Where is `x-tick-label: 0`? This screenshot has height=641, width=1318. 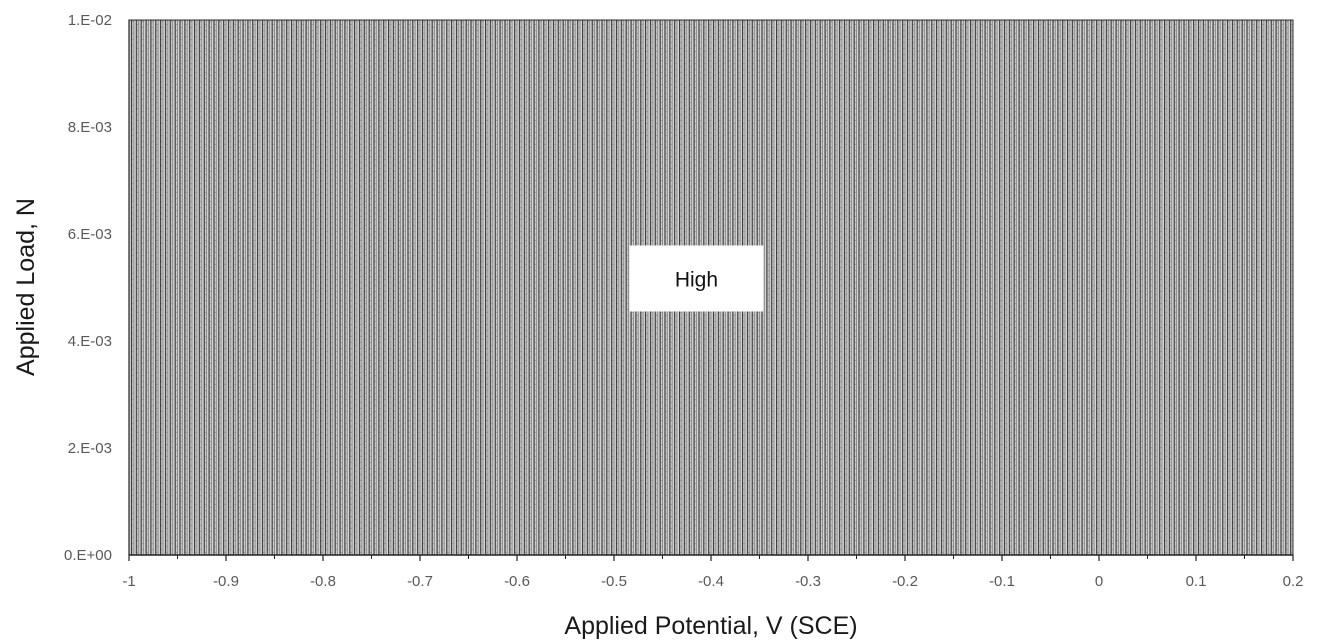 x-tick-label: 0 is located at coordinates (1099, 581).